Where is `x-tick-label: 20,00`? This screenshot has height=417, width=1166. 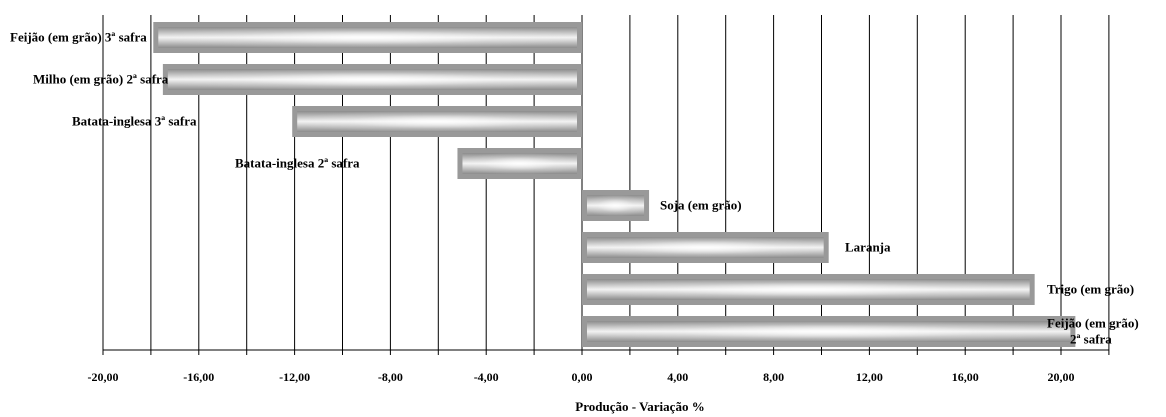 x-tick-label: 20,00 is located at coordinates (1061, 377).